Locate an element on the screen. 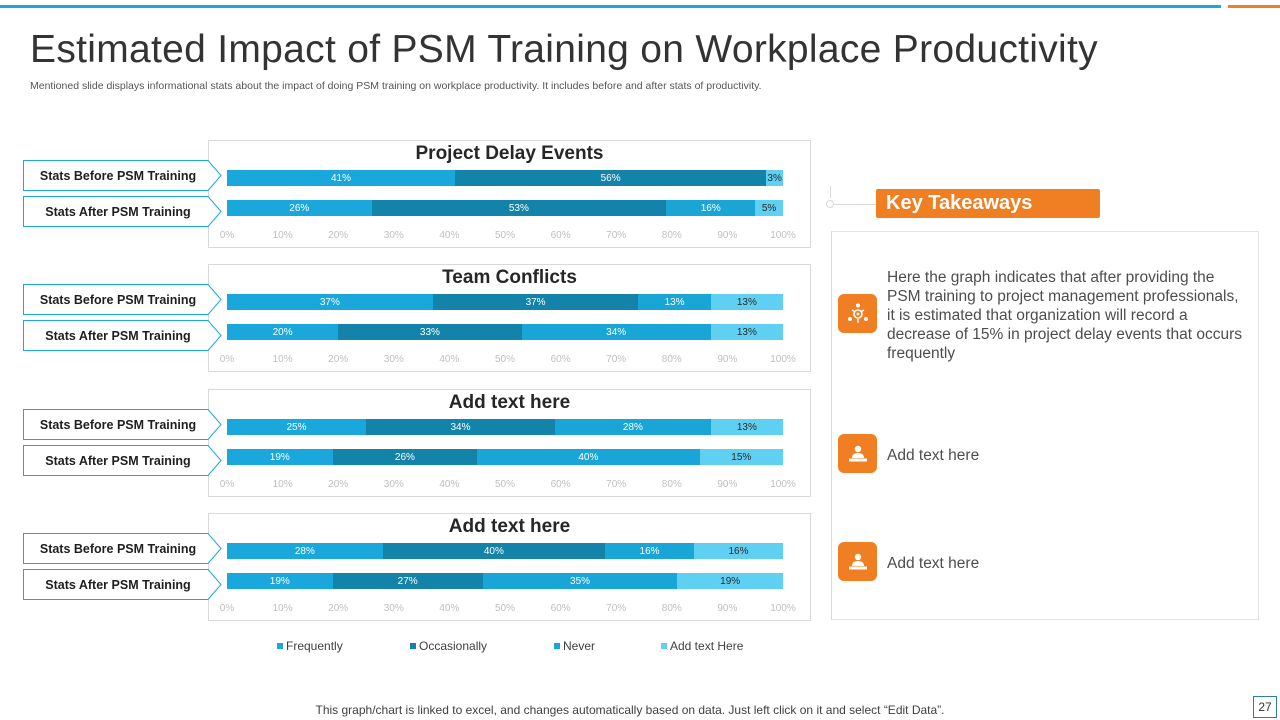 This screenshot has width=1280, height=720. bar-segment-occasionally: 40% is located at coordinates (494, 551).